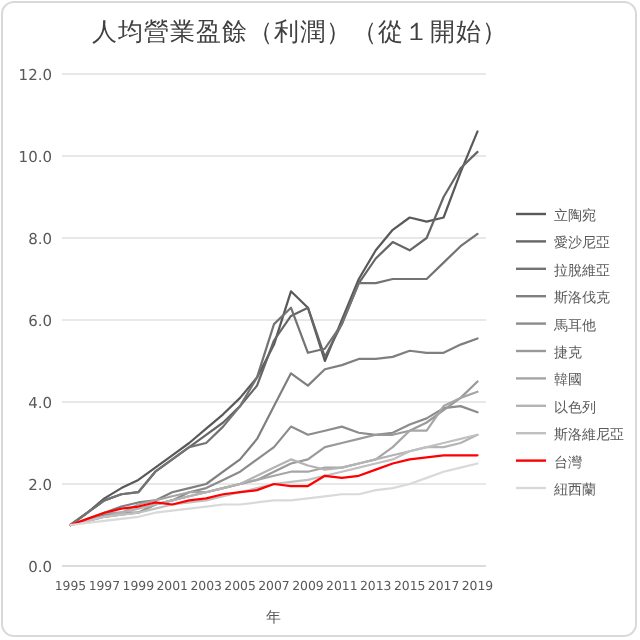  Describe the element at coordinates (300, 31) in the screenshot. I see `chart-title: 人均營業盈餘（利潤）（從１開始）` at that location.